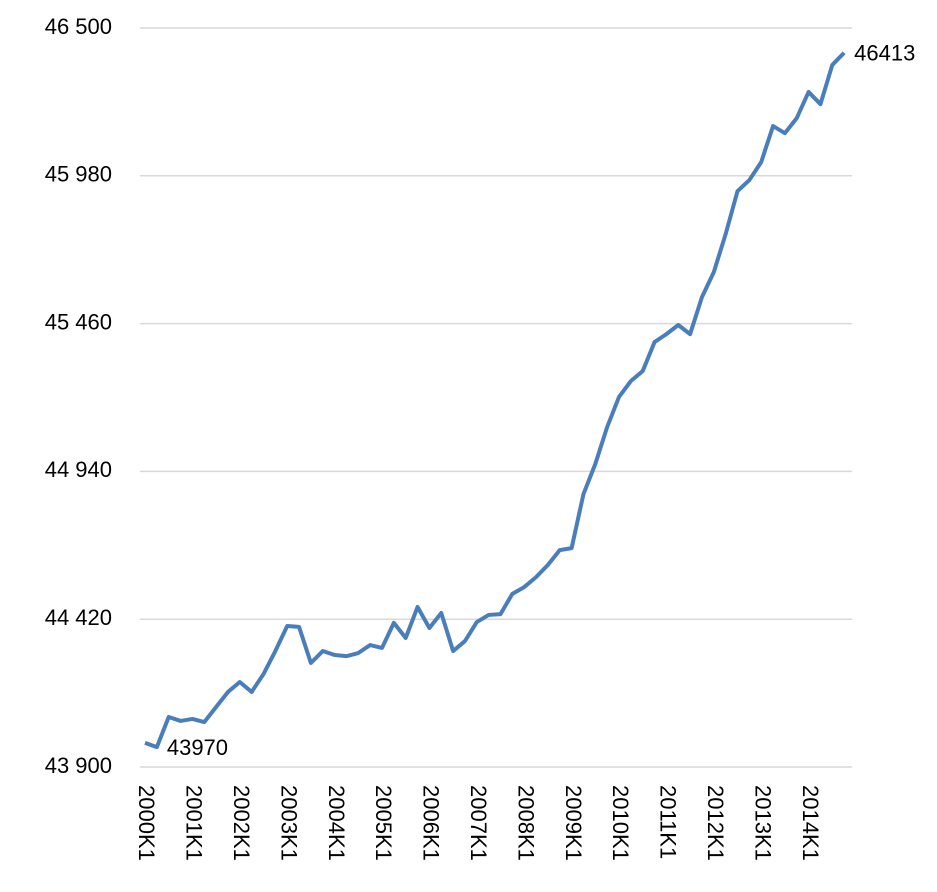 The height and width of the screenshot is (892, 937). I want to click on y-tick-label: 46 500, so click(78, 26).